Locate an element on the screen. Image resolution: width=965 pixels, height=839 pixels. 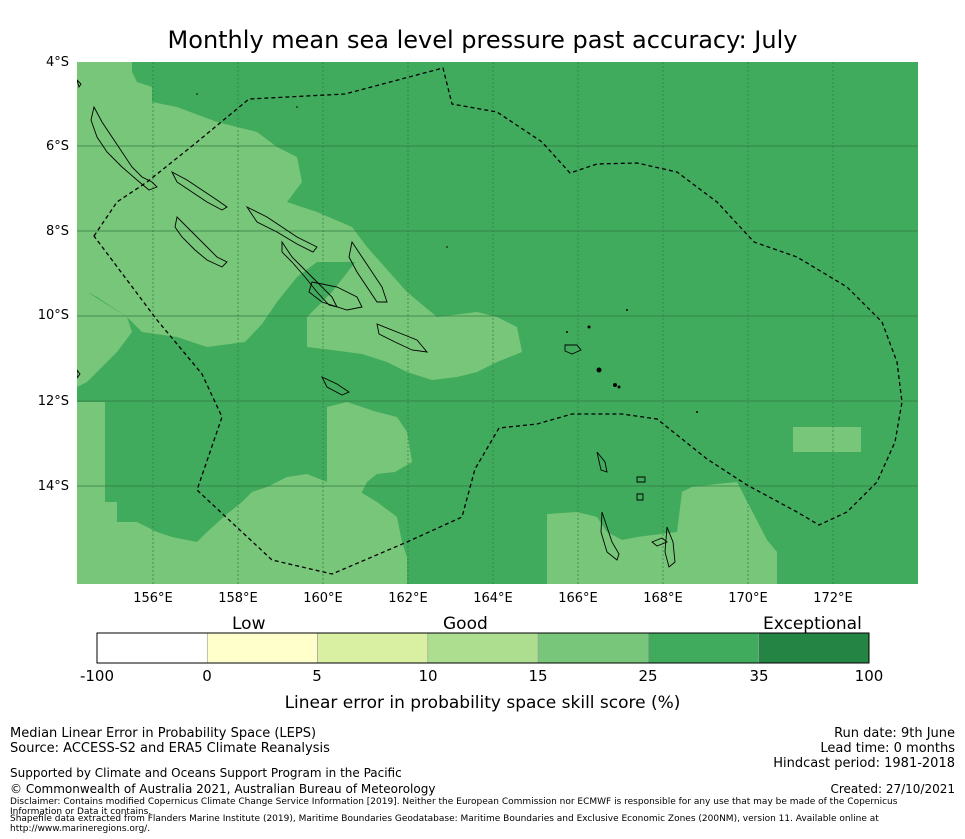
colorbar-tick: 15 is located at coordinates (538, 676).